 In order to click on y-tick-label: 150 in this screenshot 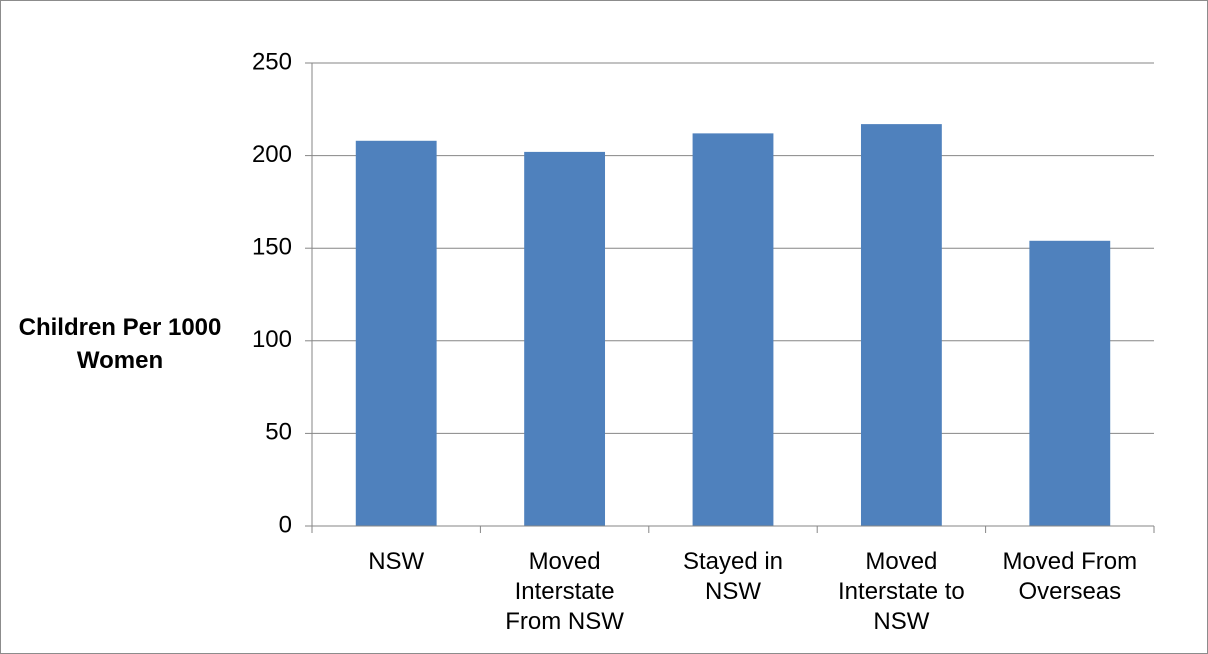, I will do `click(272, 247)`.